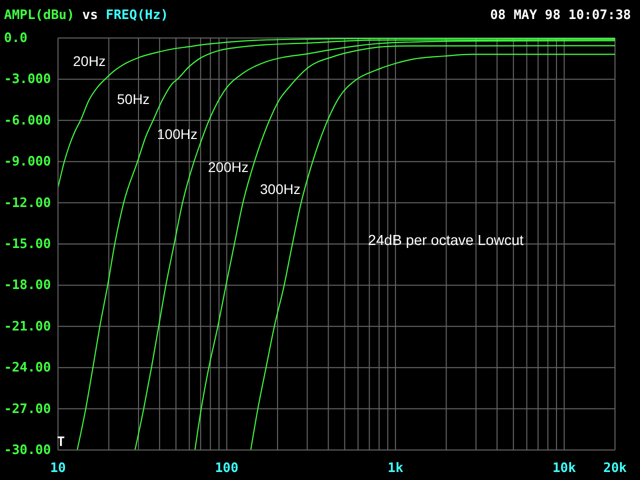  I want to click on y-tick-label: -12.00, so click(28, 202).